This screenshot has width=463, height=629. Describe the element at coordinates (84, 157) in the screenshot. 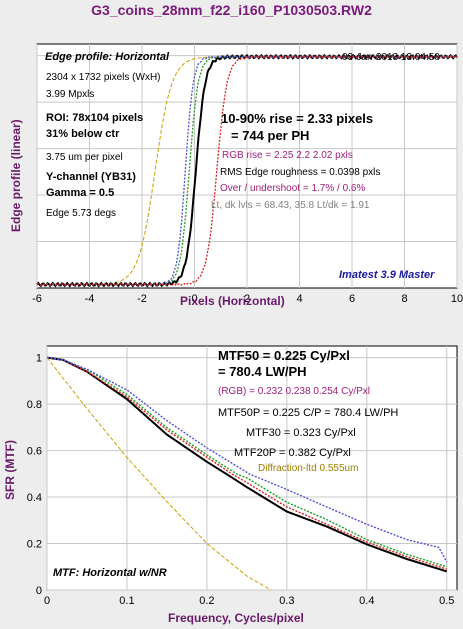

I see `edge-pixel-size: 3.75 um per pixel` at that location.